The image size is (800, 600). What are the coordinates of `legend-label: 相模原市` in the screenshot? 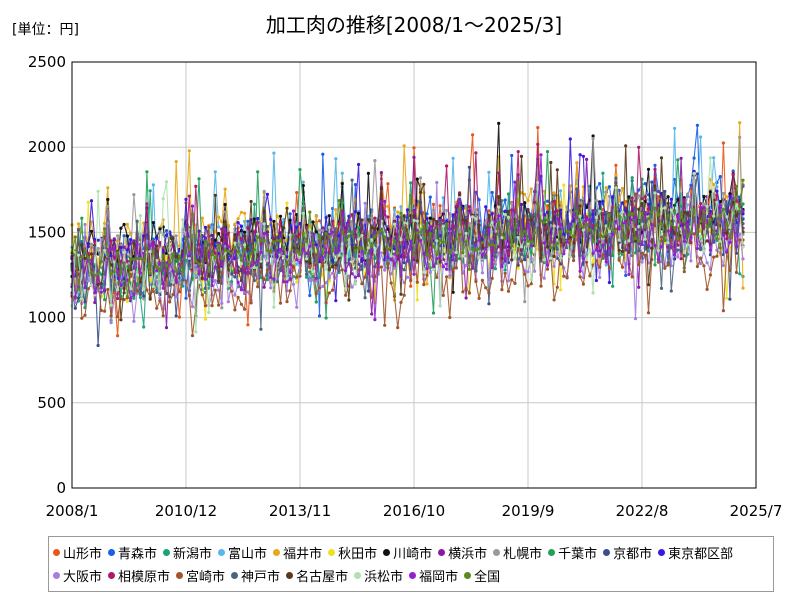 It's located at (144, 577).